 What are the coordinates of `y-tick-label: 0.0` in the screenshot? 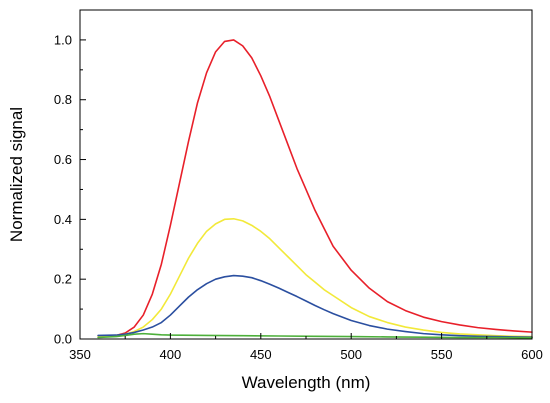 It's located at (63, 339).